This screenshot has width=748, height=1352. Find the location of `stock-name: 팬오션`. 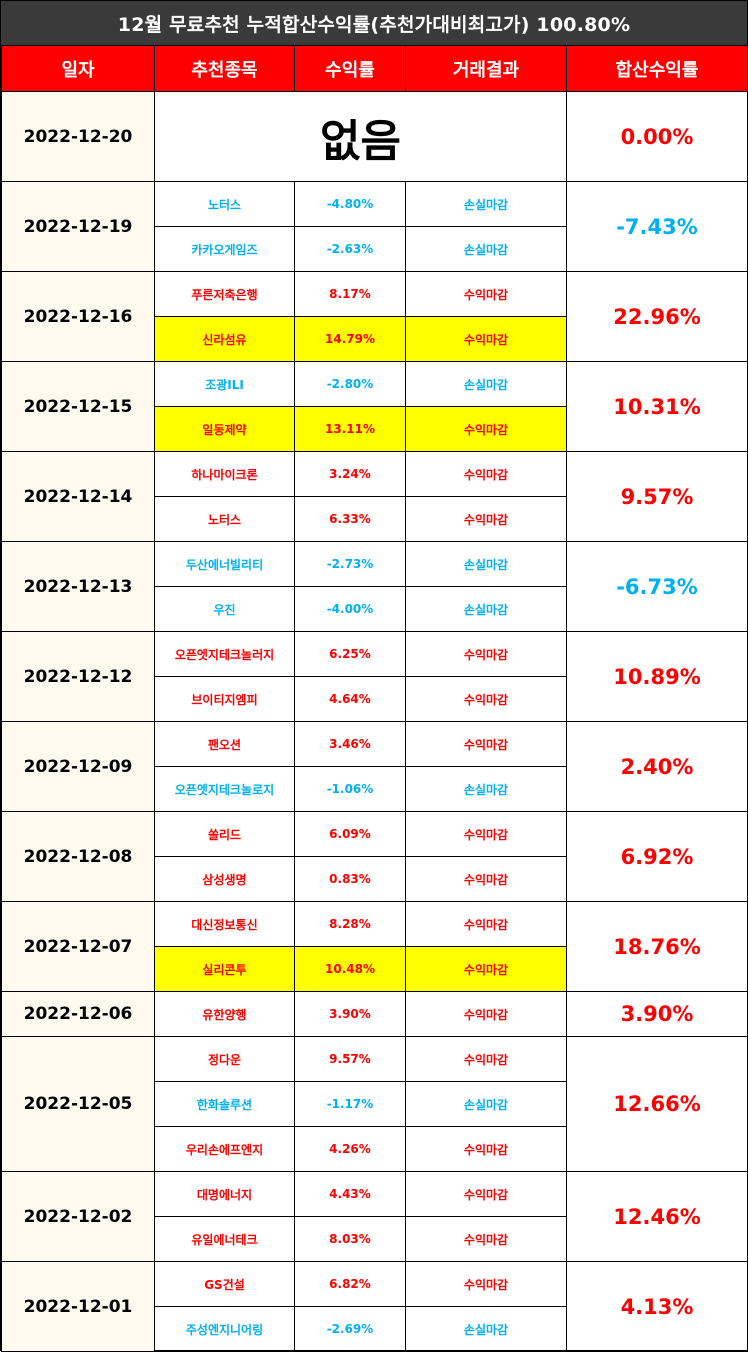

stock-name: 팬오션 is located at coordinates (224, 744).